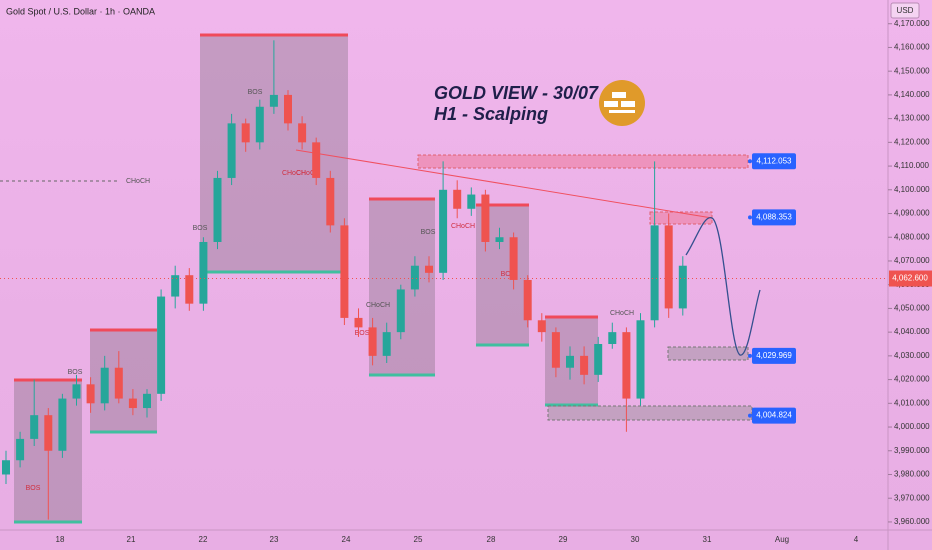 The image size is (932, 550). I want to click on x-tick-label: 29, so click(563, 539).